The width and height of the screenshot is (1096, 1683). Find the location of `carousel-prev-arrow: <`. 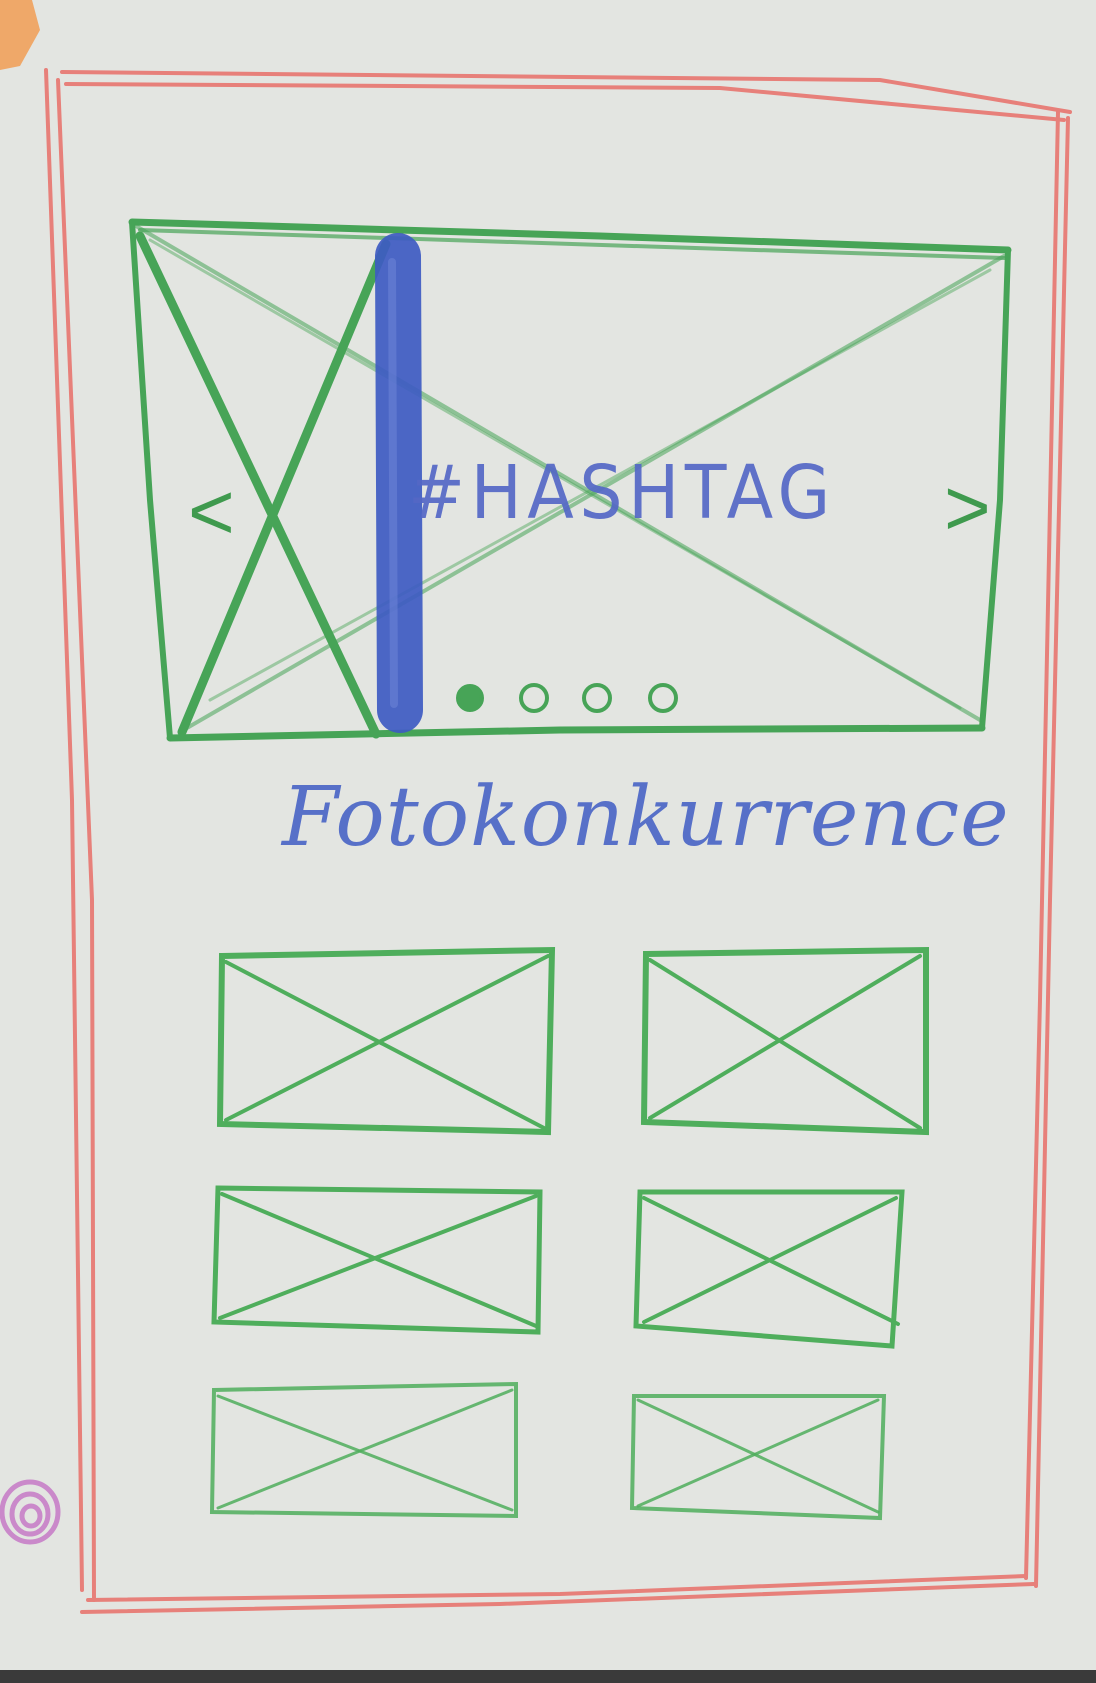

carousel-prev-arrow: < is located at coordinates (211, 511).